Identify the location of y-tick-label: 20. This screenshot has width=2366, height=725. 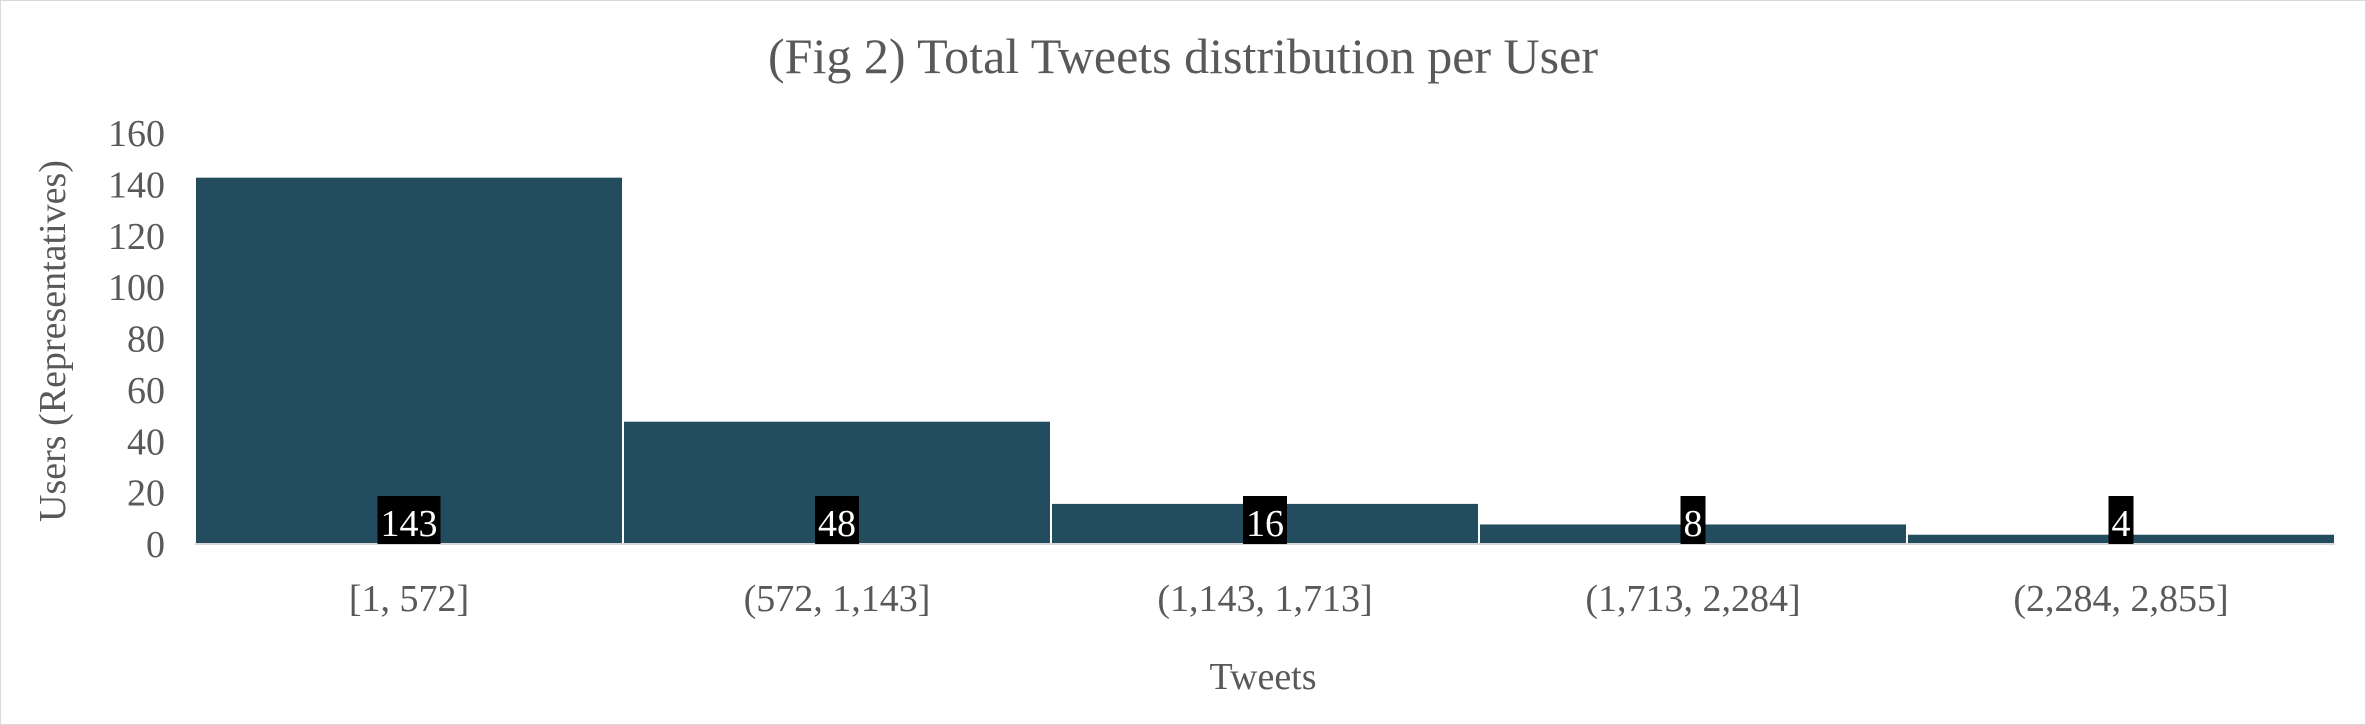
(146, 494).